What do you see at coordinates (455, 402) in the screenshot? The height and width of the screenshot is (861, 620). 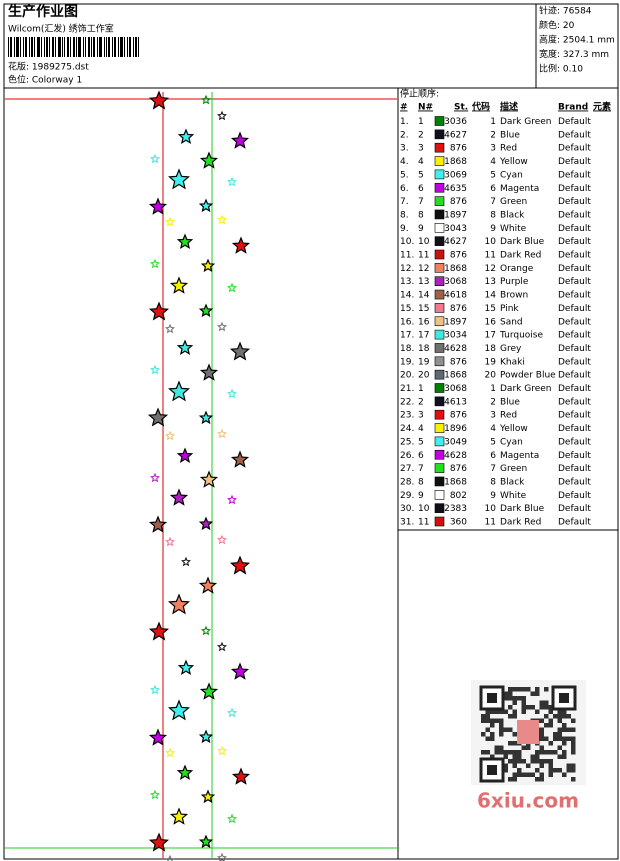 I see `stitch-count: 4613` at bounding box center [455, 402].